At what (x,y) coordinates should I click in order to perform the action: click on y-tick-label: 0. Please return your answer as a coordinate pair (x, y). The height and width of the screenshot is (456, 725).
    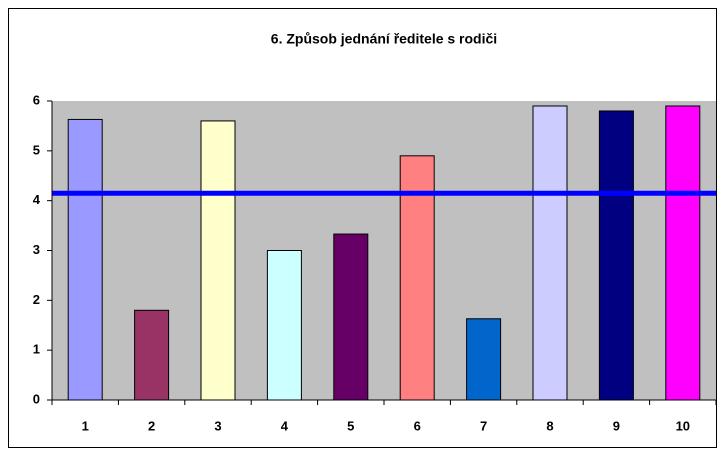
    Looking at the image, I should click on (36, 398).